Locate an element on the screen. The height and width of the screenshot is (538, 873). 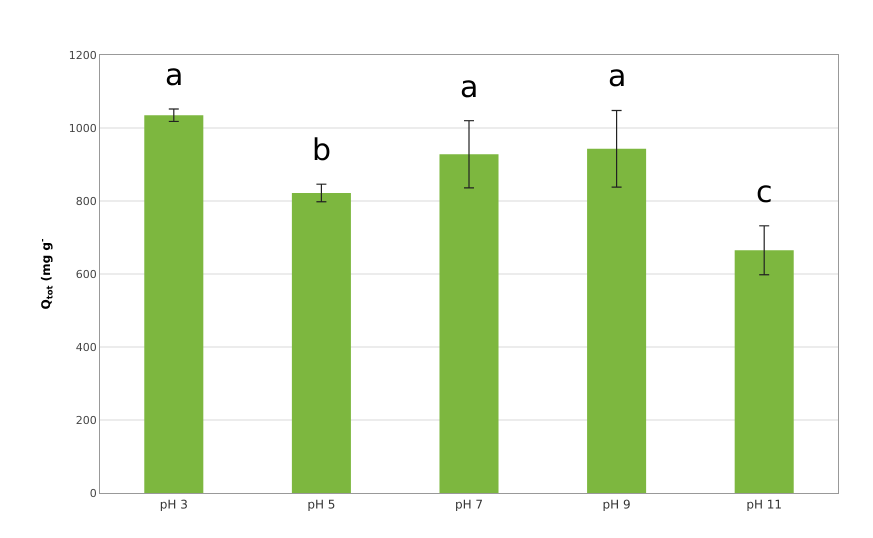
y-tick-label: 400 is located at coordinates (86, 347).